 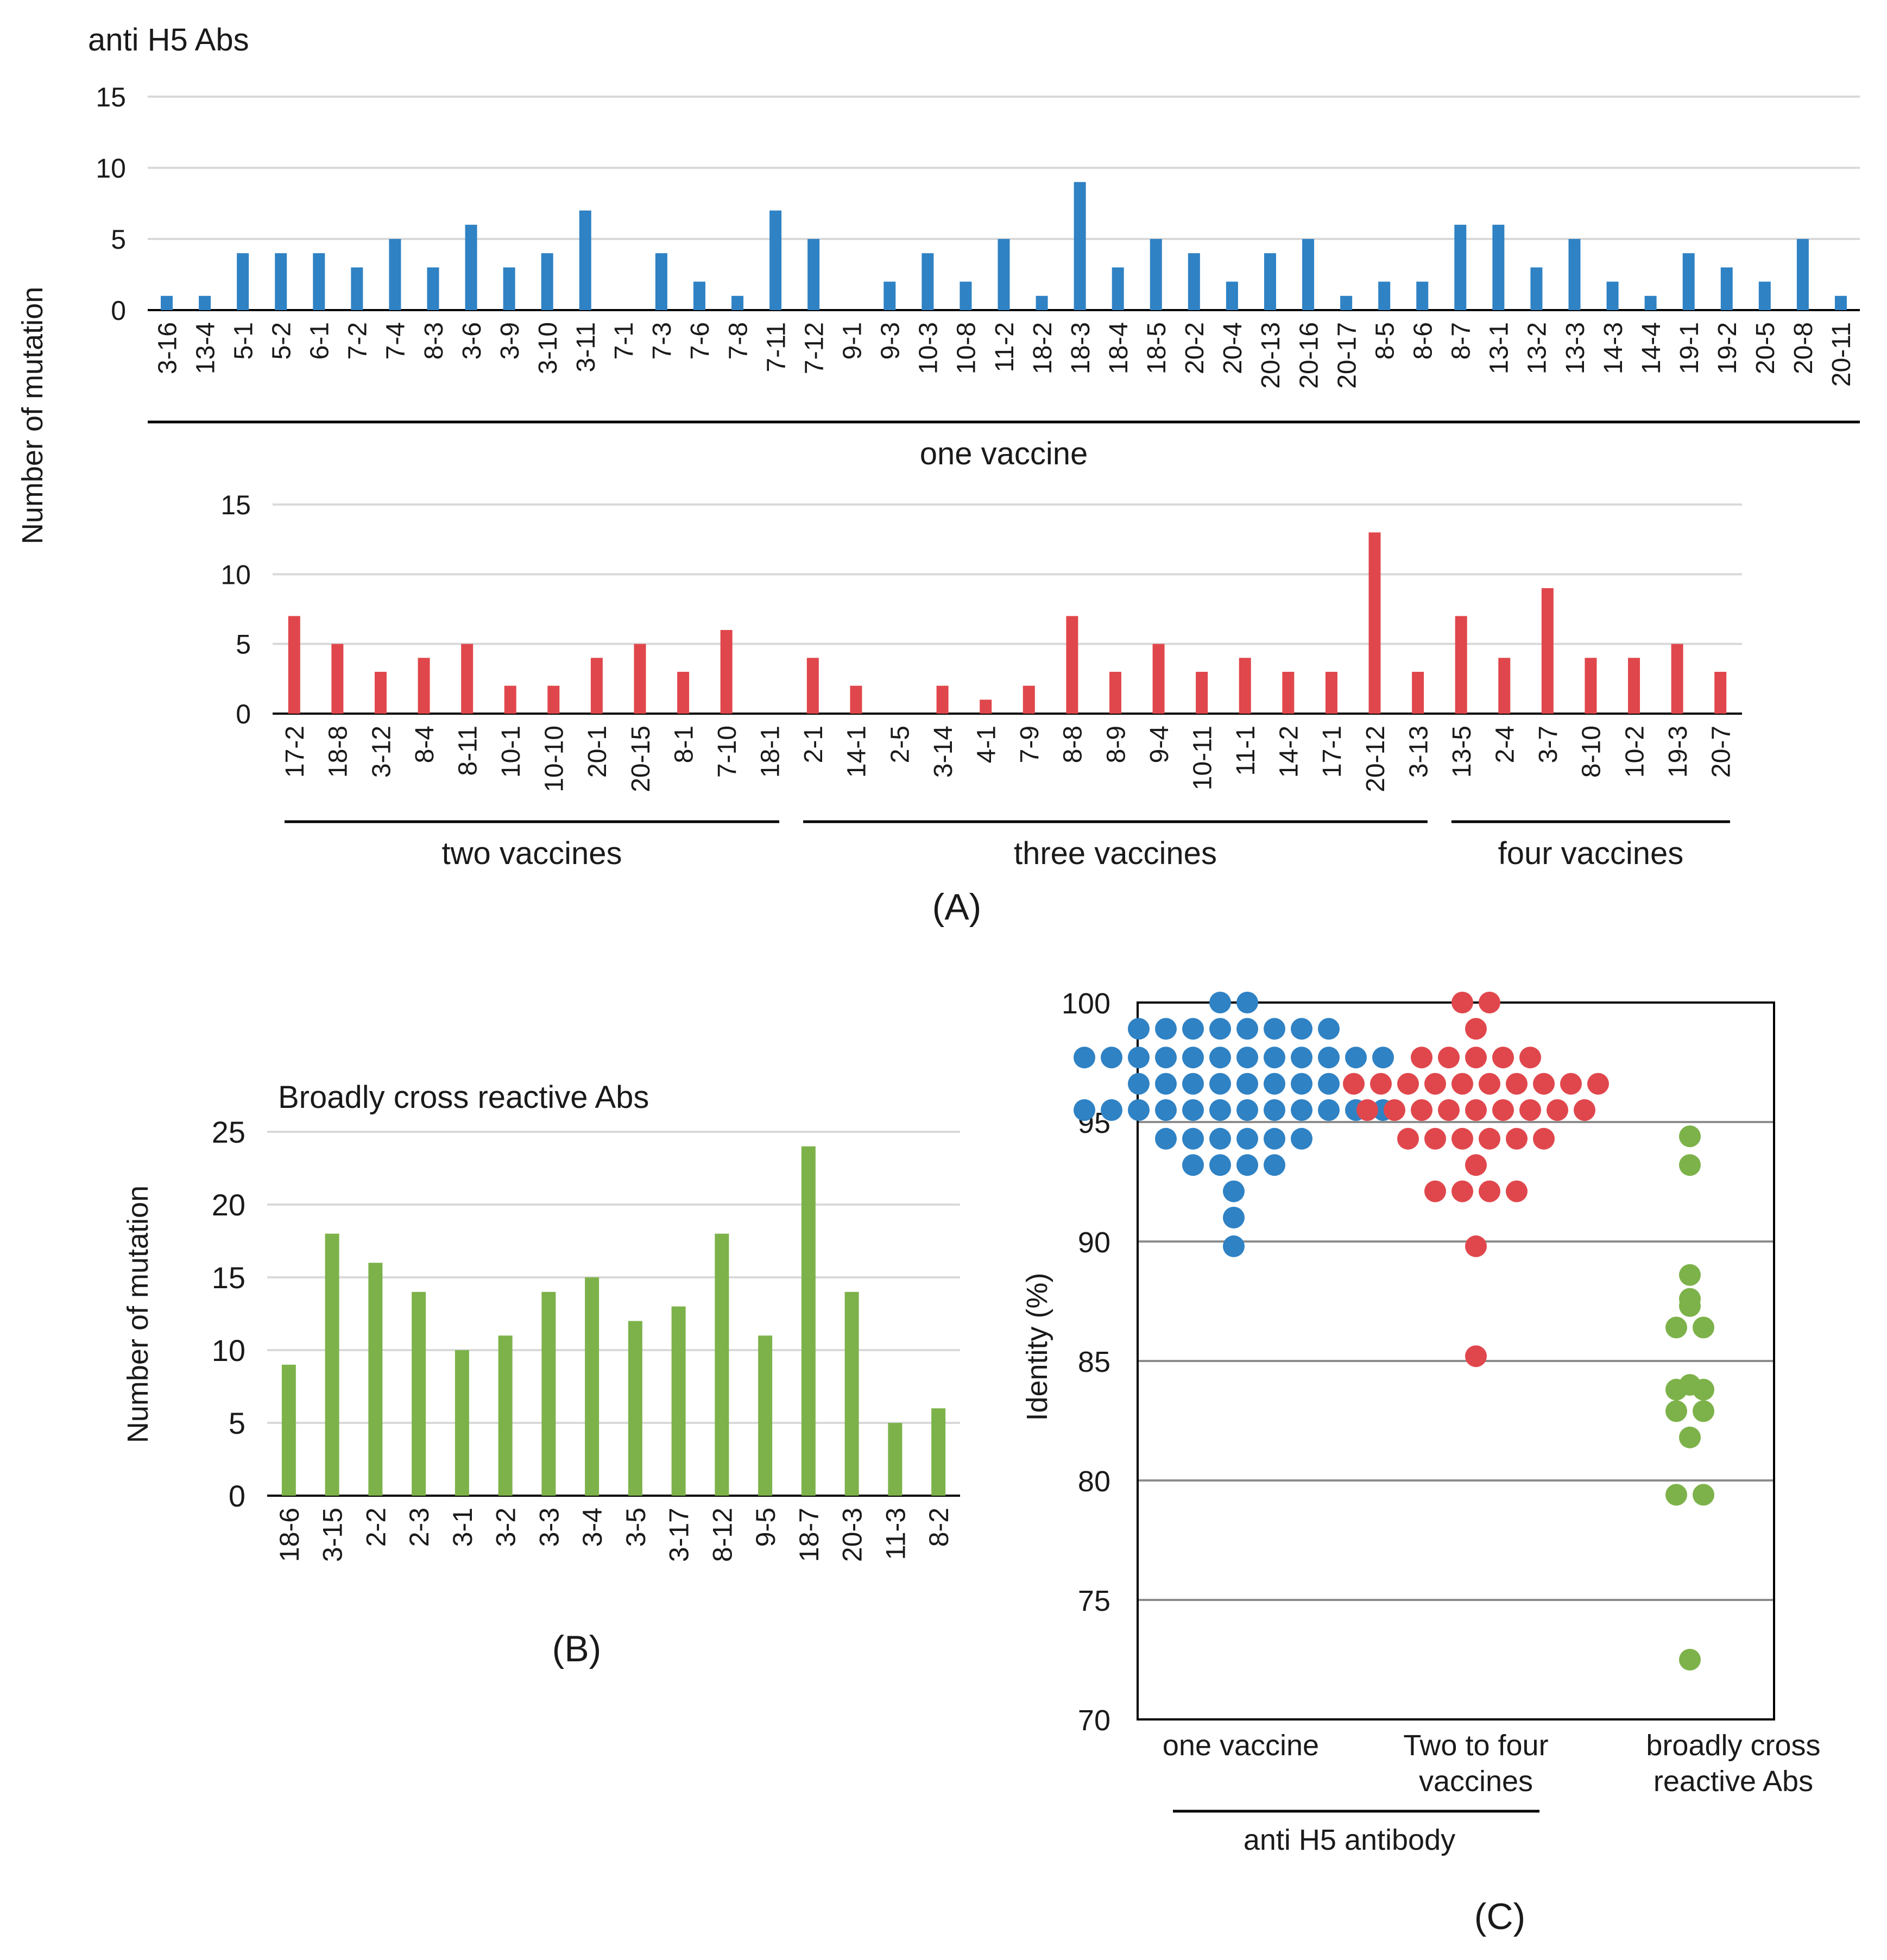 I want to click on x-tick-label: 3-17, so click(x=679, y=1535).